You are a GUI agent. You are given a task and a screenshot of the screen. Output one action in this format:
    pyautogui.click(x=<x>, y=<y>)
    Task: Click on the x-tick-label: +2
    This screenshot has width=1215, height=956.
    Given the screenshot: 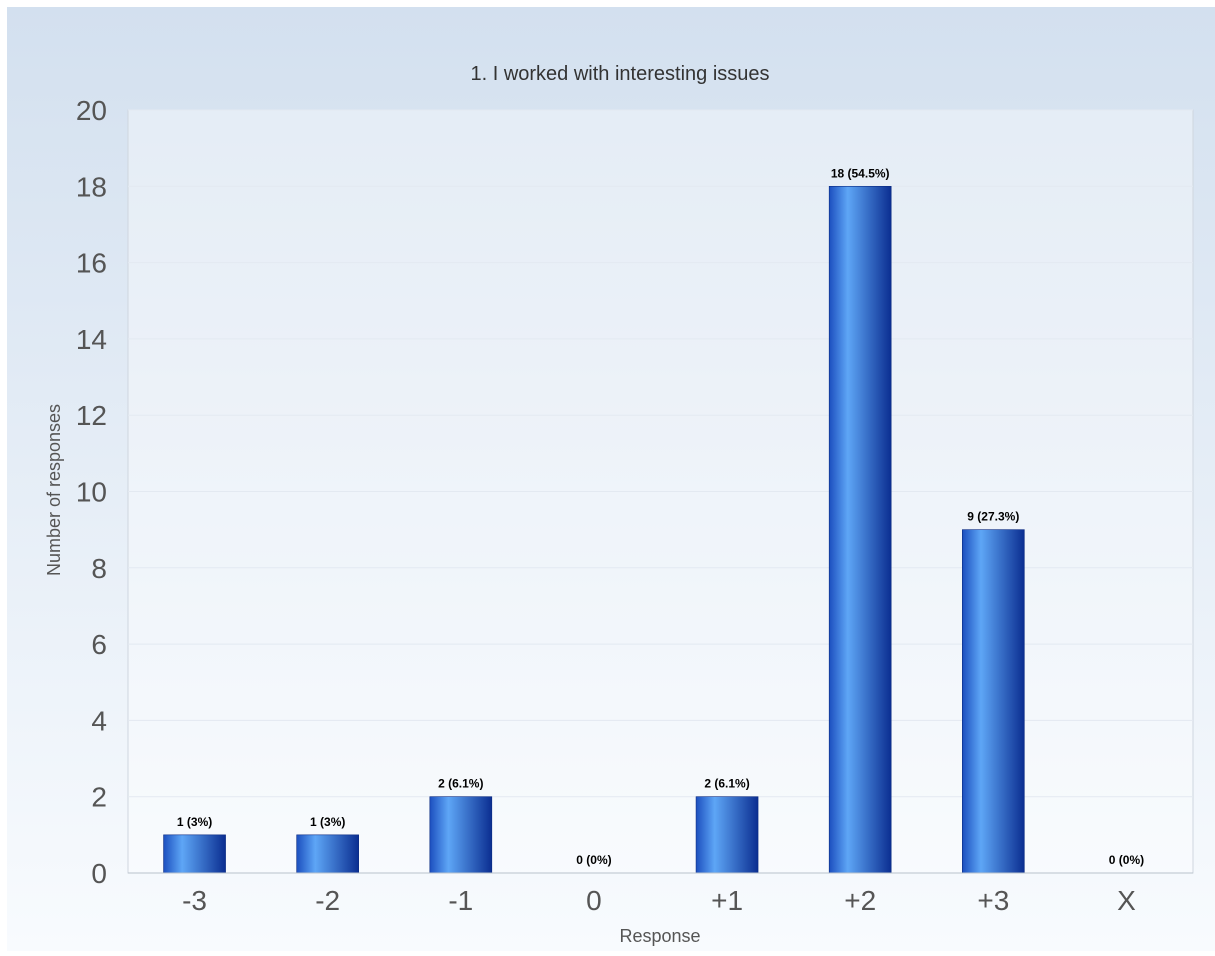 What is the action you would take?
    pyautogui.click(x=860, y=900)
    